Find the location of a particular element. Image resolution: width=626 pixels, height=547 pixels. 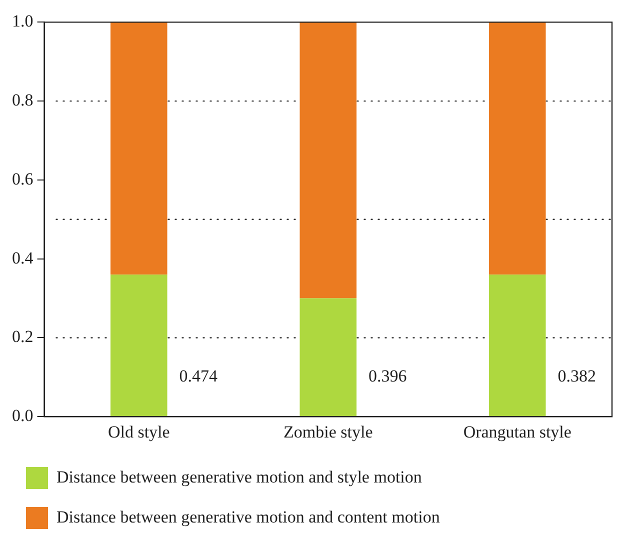

annotation: 0.382 is located at coordinates (577, 376).